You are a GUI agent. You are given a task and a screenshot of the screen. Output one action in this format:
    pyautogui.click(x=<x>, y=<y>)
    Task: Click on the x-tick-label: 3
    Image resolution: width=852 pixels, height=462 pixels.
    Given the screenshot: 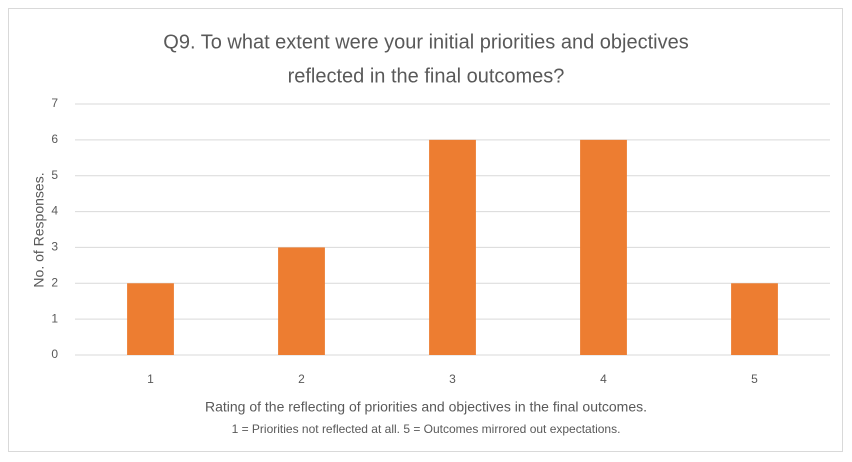 What is the action you would take?
    pyautogui.click(x=452, y=379)
    